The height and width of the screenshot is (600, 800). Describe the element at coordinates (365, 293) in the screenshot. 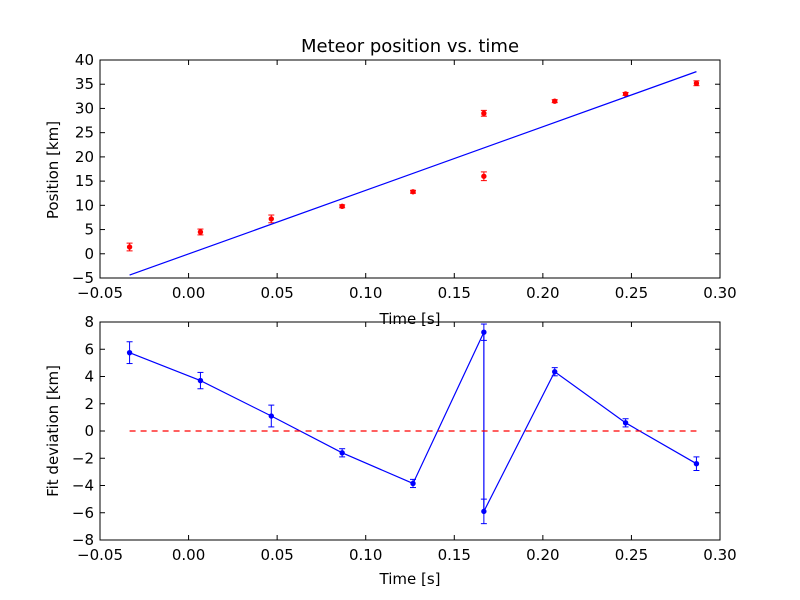

I see `position-x-tick-label: 0.10` at that location.